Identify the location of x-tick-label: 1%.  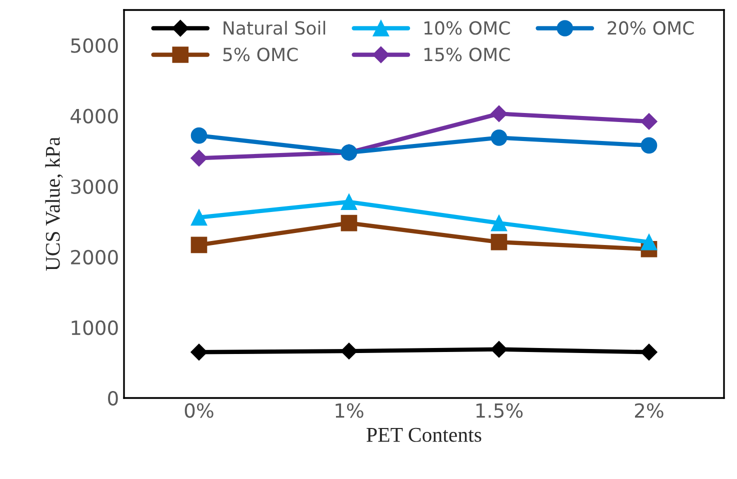
(350, 410).